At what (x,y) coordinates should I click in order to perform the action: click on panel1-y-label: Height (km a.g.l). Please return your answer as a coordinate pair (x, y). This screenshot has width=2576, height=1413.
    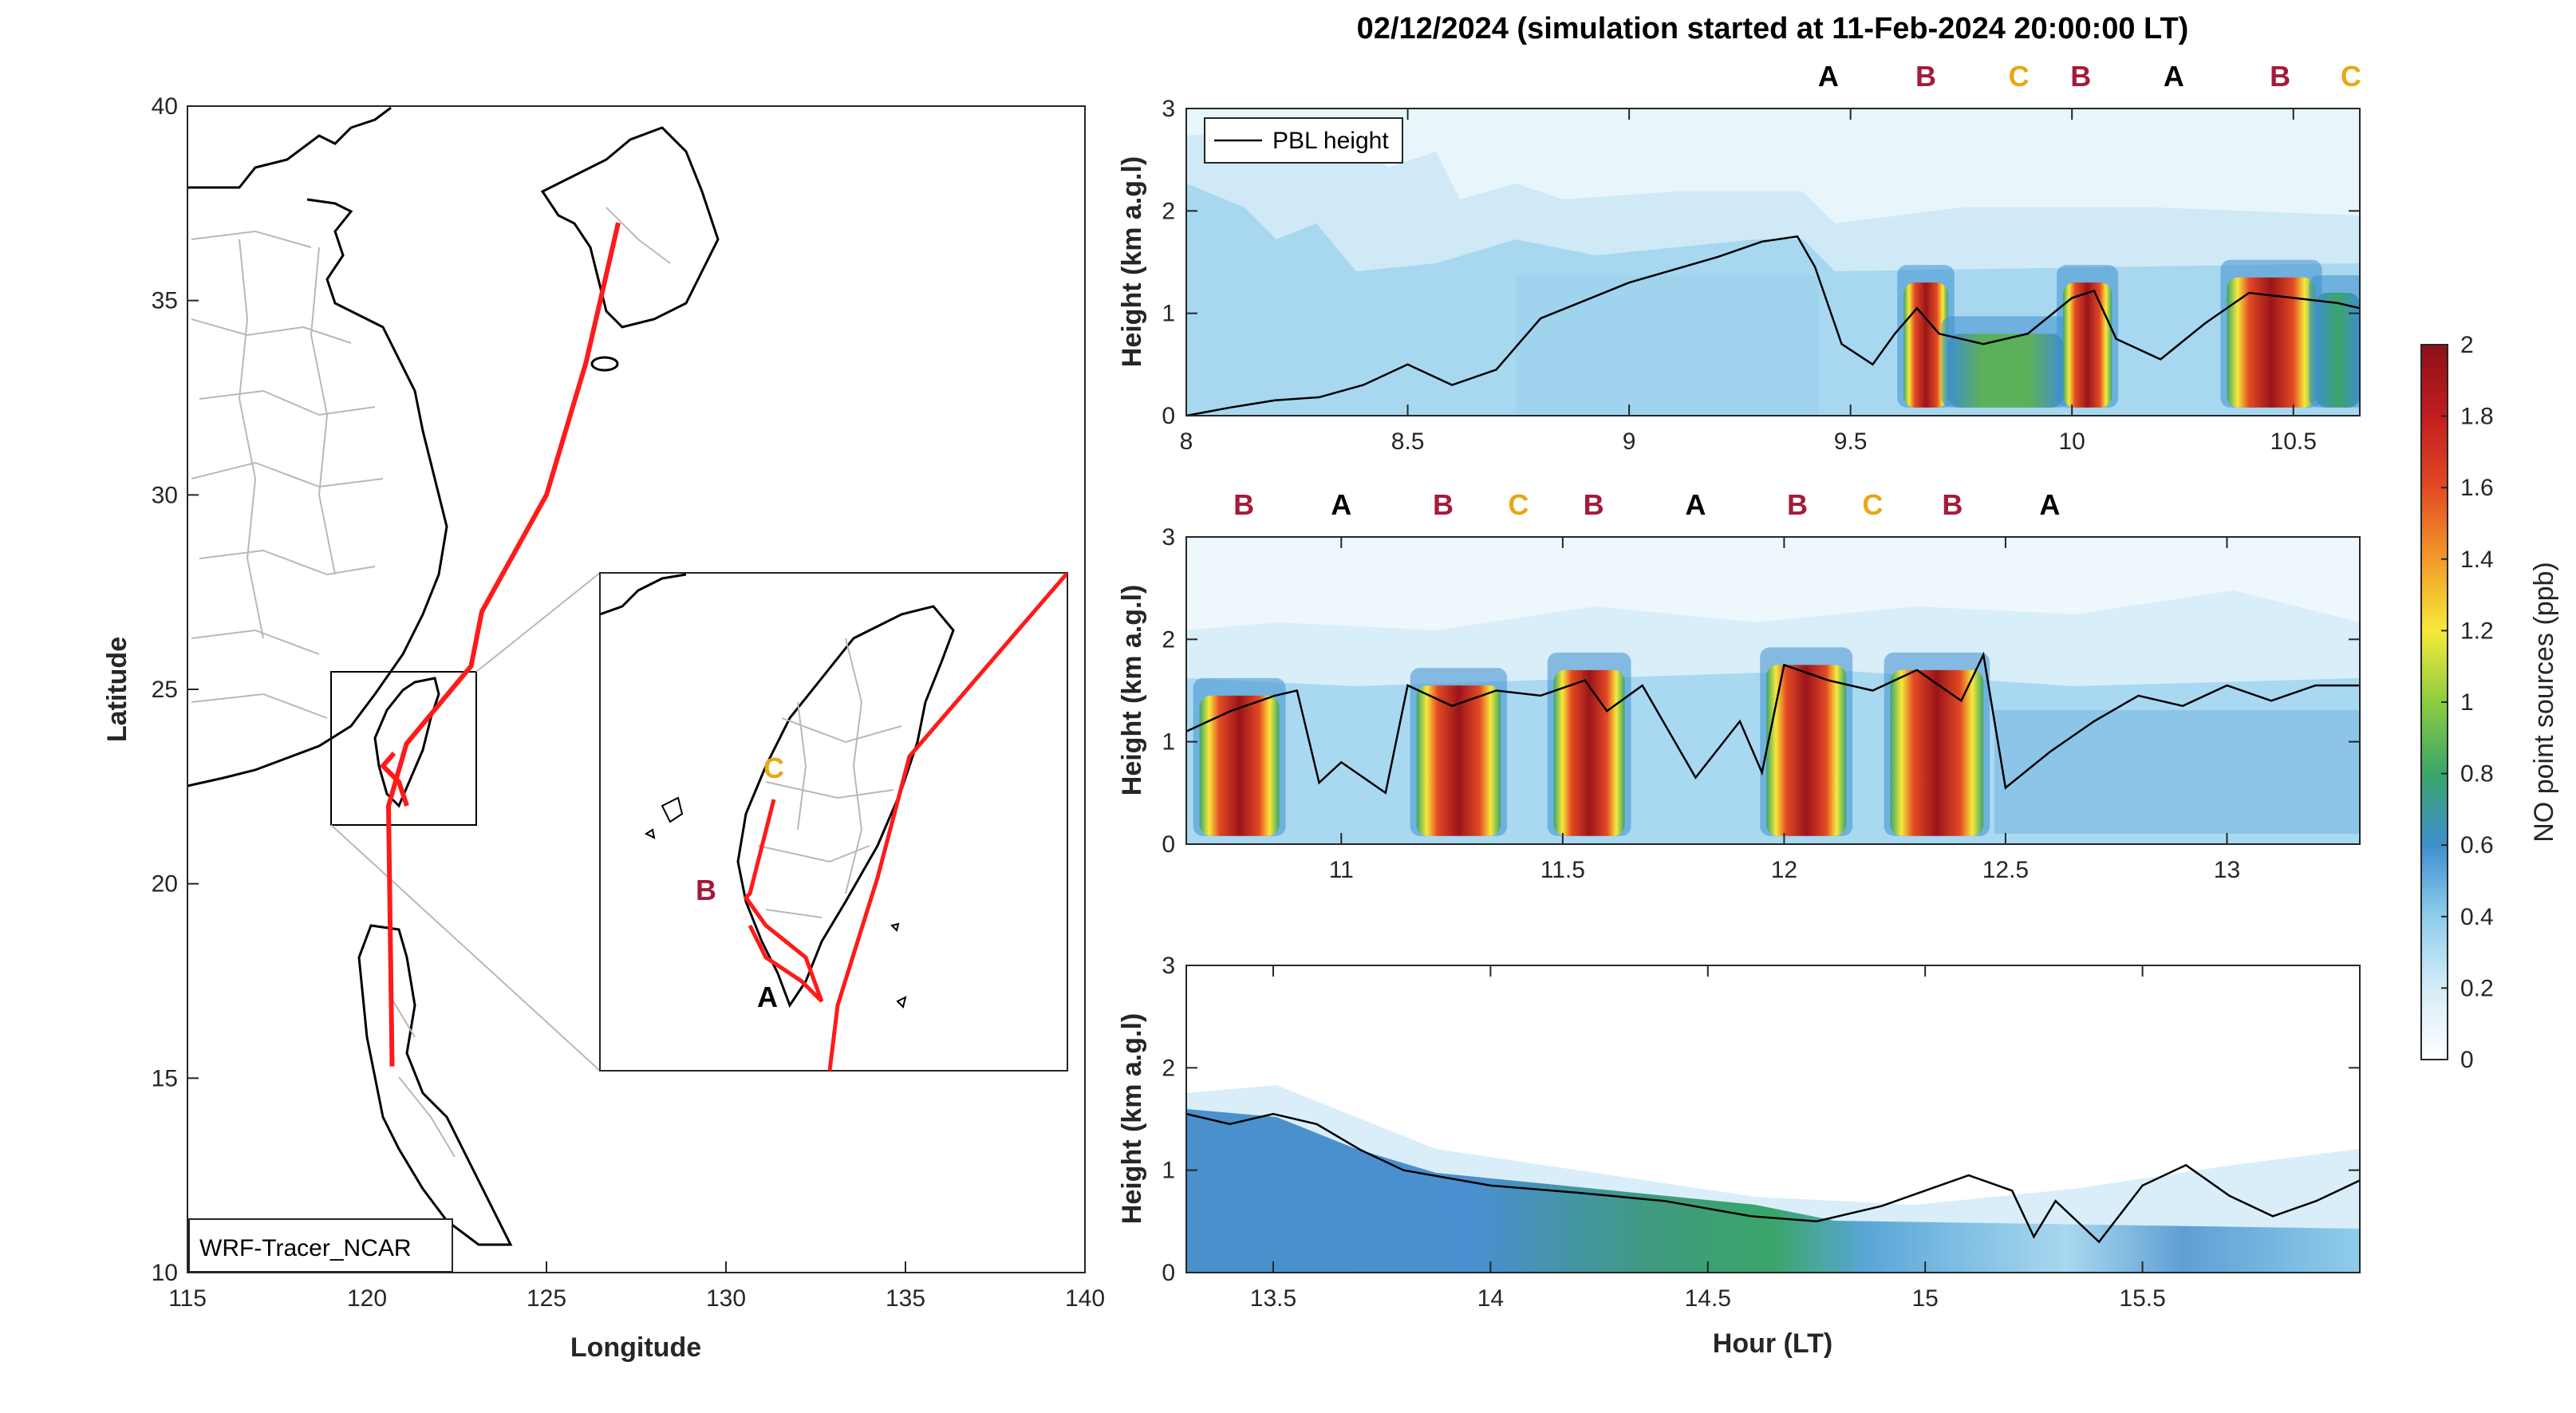
    Looking at the image, I should click on (1132, 261).